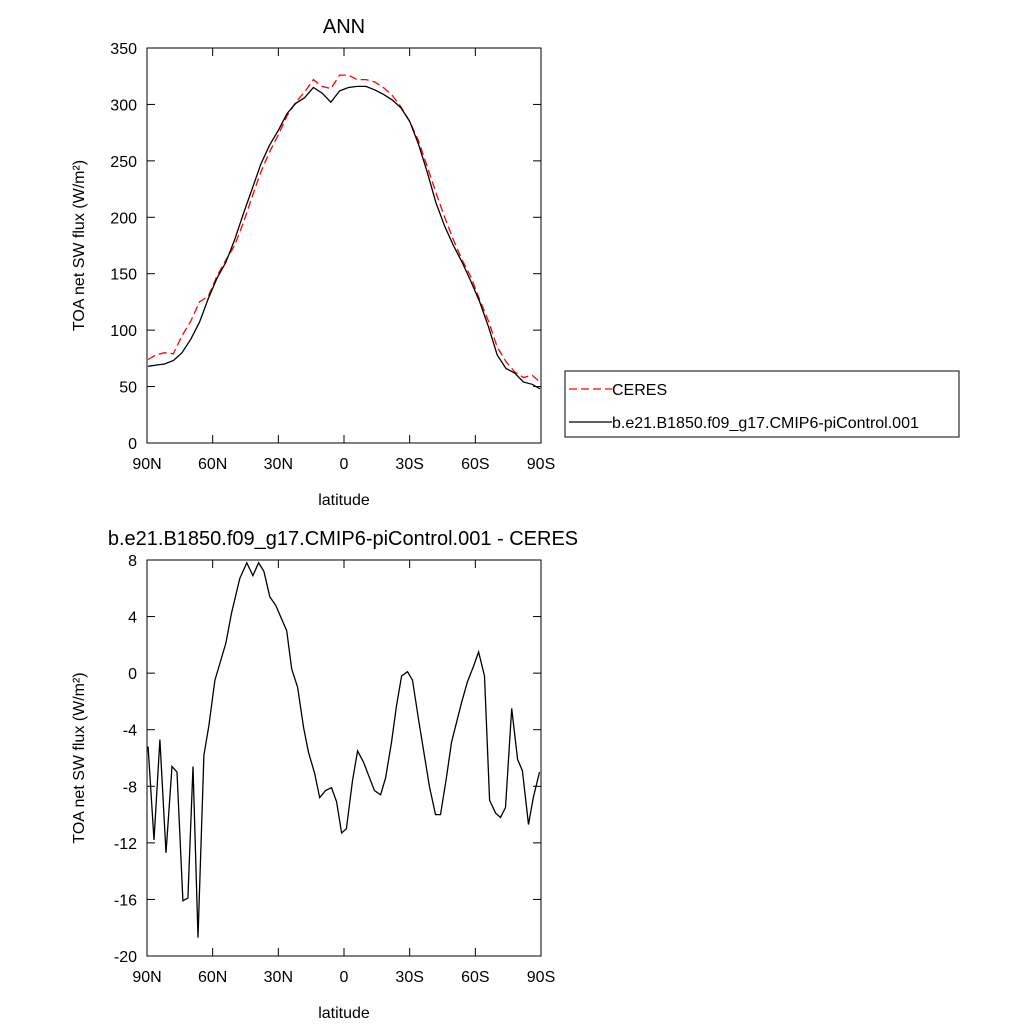  Describe the element at coordinates (123, 275) in the screenshot. I see `y-tick-label: 150` at that location.